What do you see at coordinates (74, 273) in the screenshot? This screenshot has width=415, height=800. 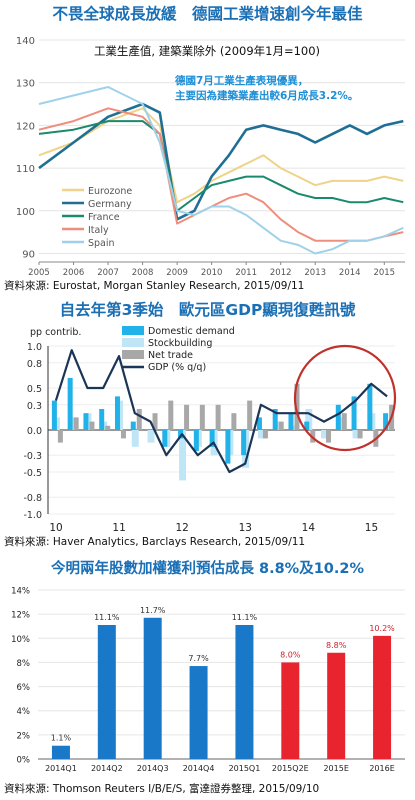 I see `x-tick-label: 2006` at bounding box center [74, 273].